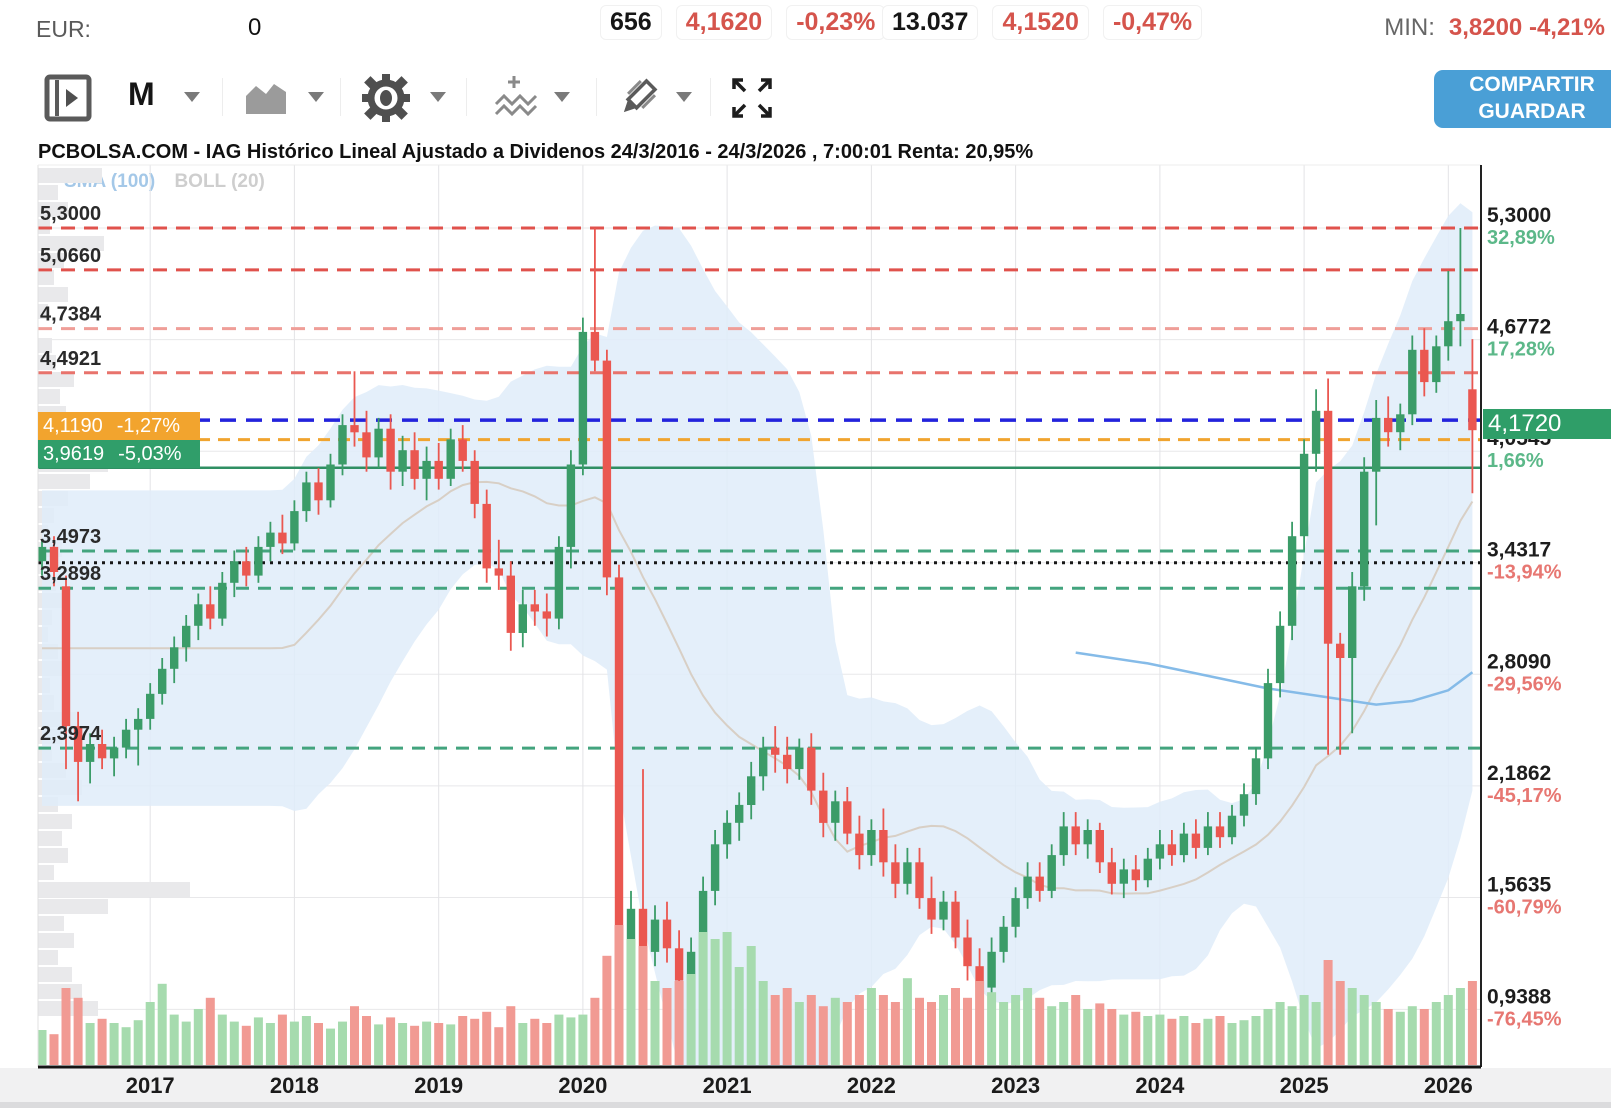 Image resolution: width=1611 pixels, height=1108 pixels. I want to click on x-axis-year-label: 2019, so click(438, 1085).